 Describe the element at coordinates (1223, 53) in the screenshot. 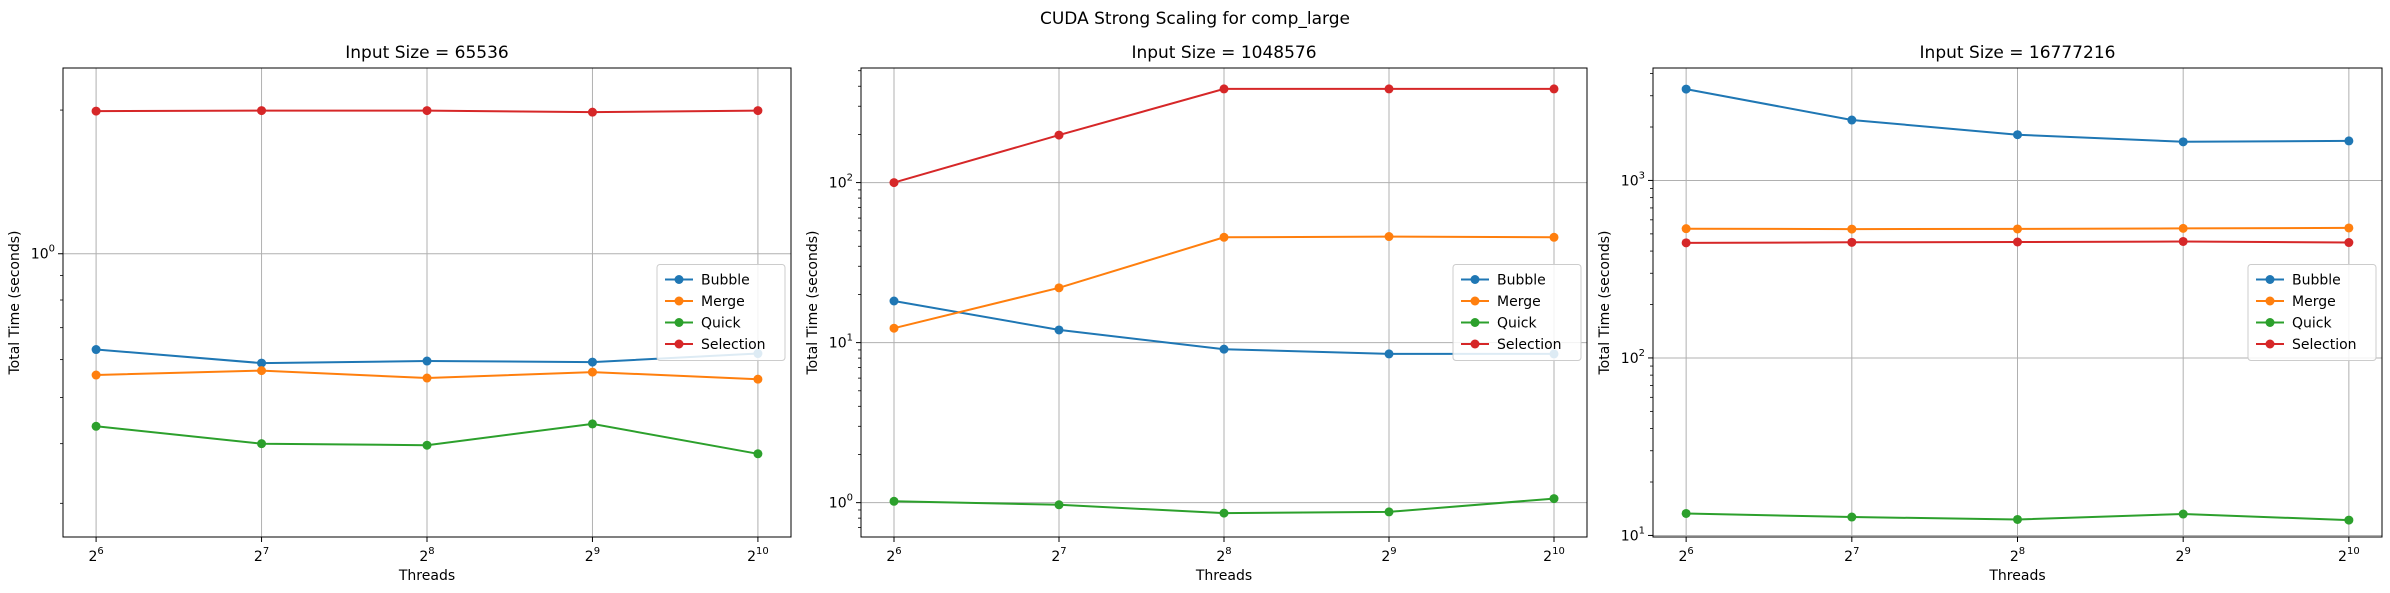

I see `subplot-title: Input Size = 1048576` at that location.